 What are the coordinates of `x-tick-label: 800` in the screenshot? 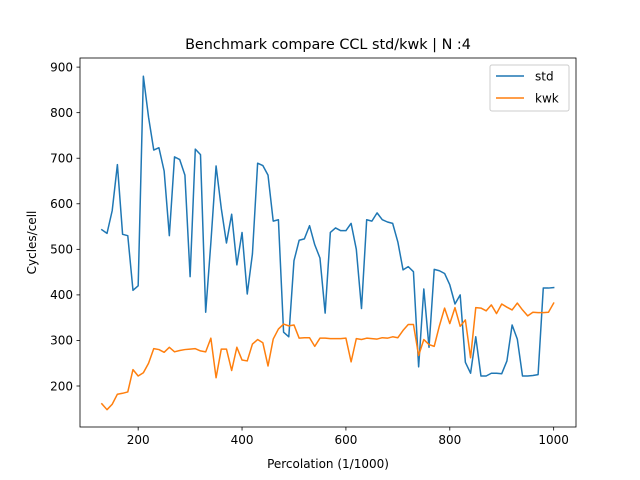 It's located at (449, 440).